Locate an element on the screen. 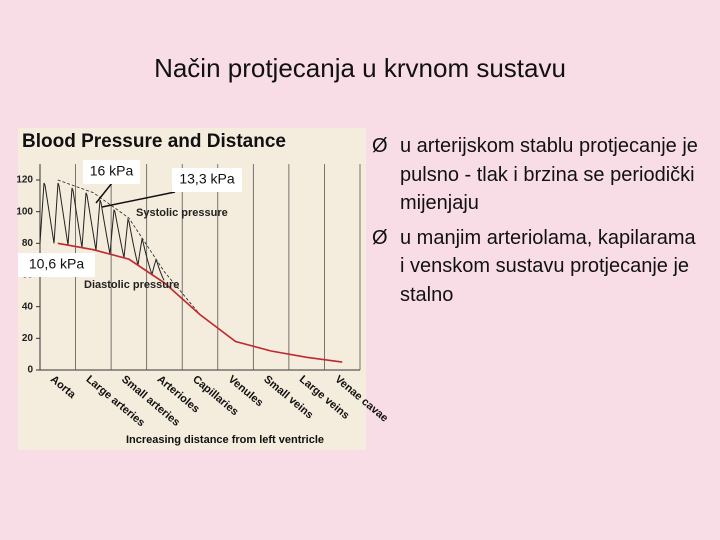 The width and height of the screenshot is (720, 540). series-line is located at coordinates (200, 302).